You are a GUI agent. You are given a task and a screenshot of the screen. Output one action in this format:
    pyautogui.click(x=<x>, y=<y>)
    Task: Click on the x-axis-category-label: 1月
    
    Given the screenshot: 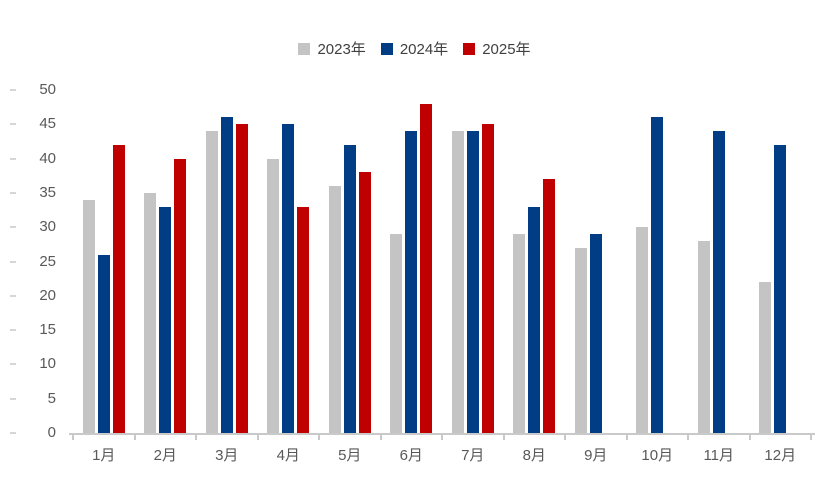 What is the action you would take?
    pyautogui.click(x=104, y=455)
    